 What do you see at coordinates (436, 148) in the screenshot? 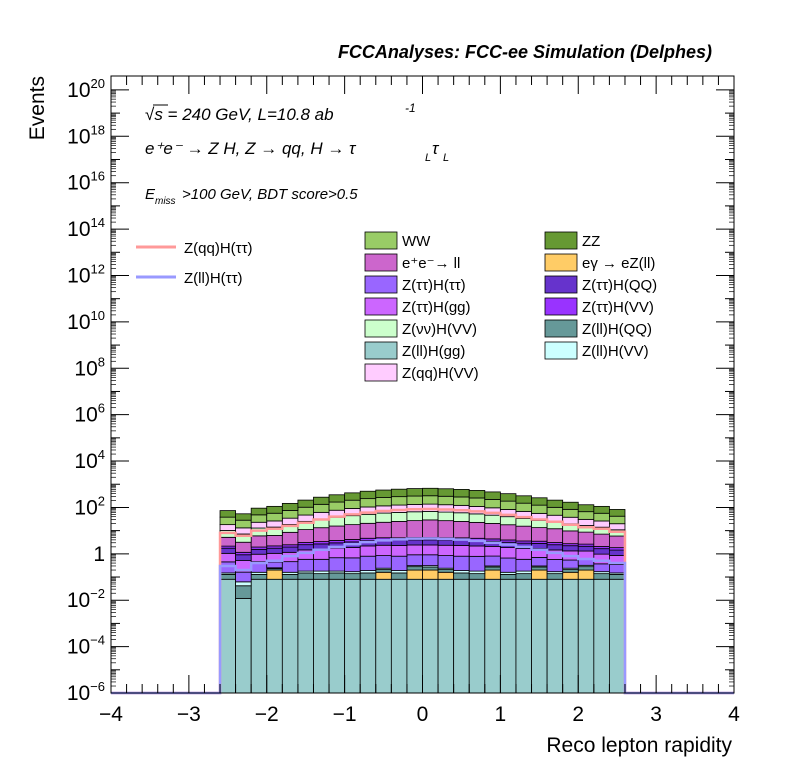
I see `process-tau-2: τ` at bounding box center [436, 148].